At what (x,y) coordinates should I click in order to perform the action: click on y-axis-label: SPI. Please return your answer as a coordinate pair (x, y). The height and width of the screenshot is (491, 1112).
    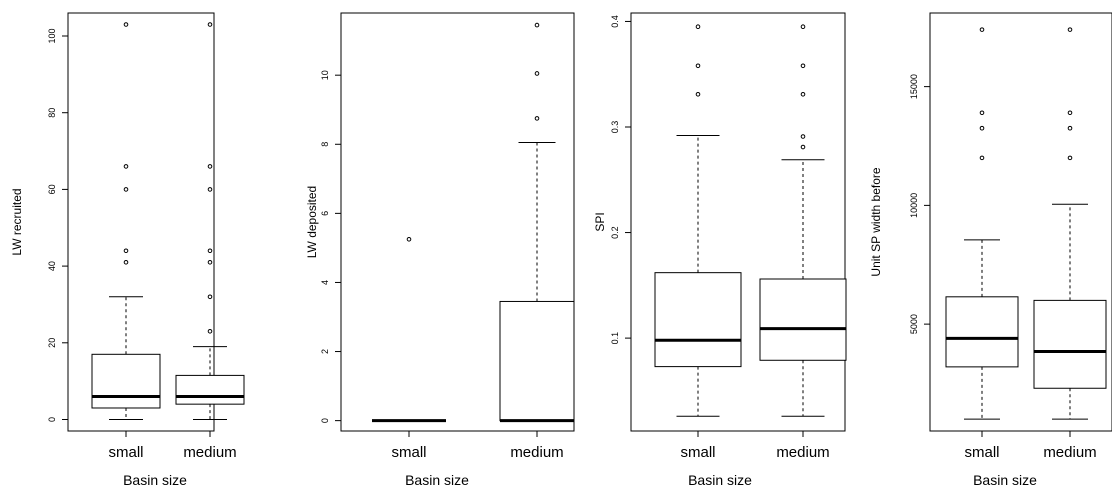
    Looking at the image, I should click on (600, 221).